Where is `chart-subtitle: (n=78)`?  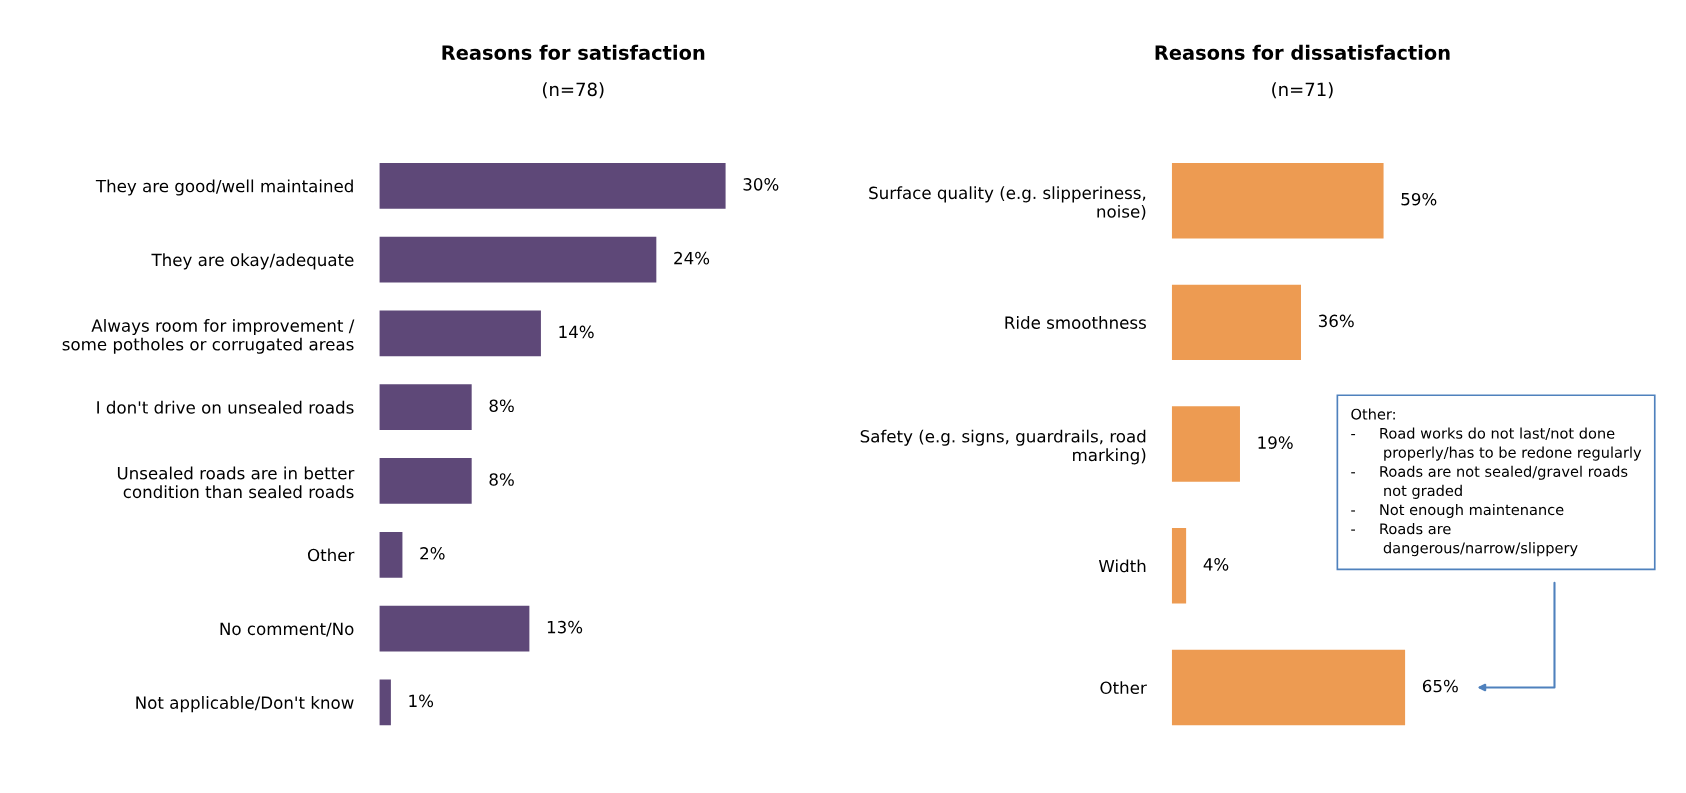 chart-subtitle: (n=78) is located at coordinates (573, 90).